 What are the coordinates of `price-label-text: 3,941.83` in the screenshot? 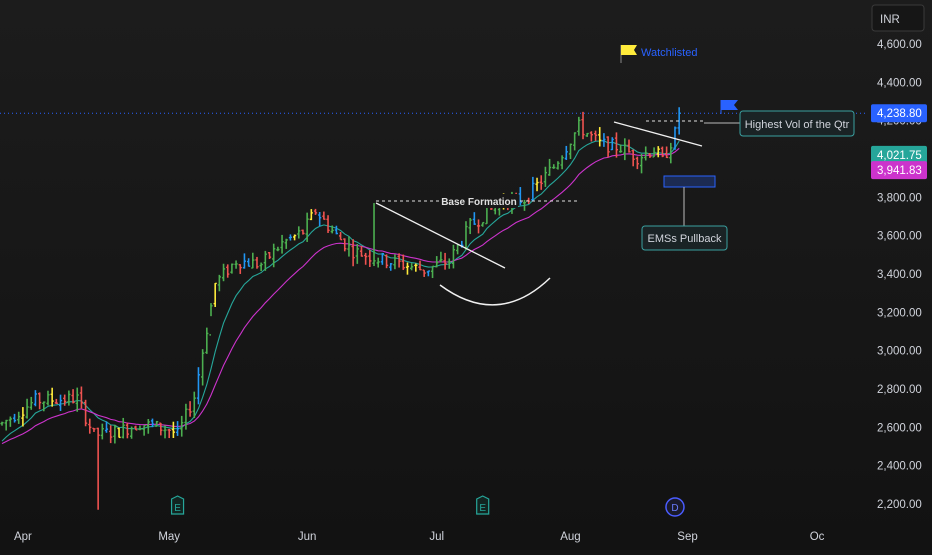 It's located at (899, 171).